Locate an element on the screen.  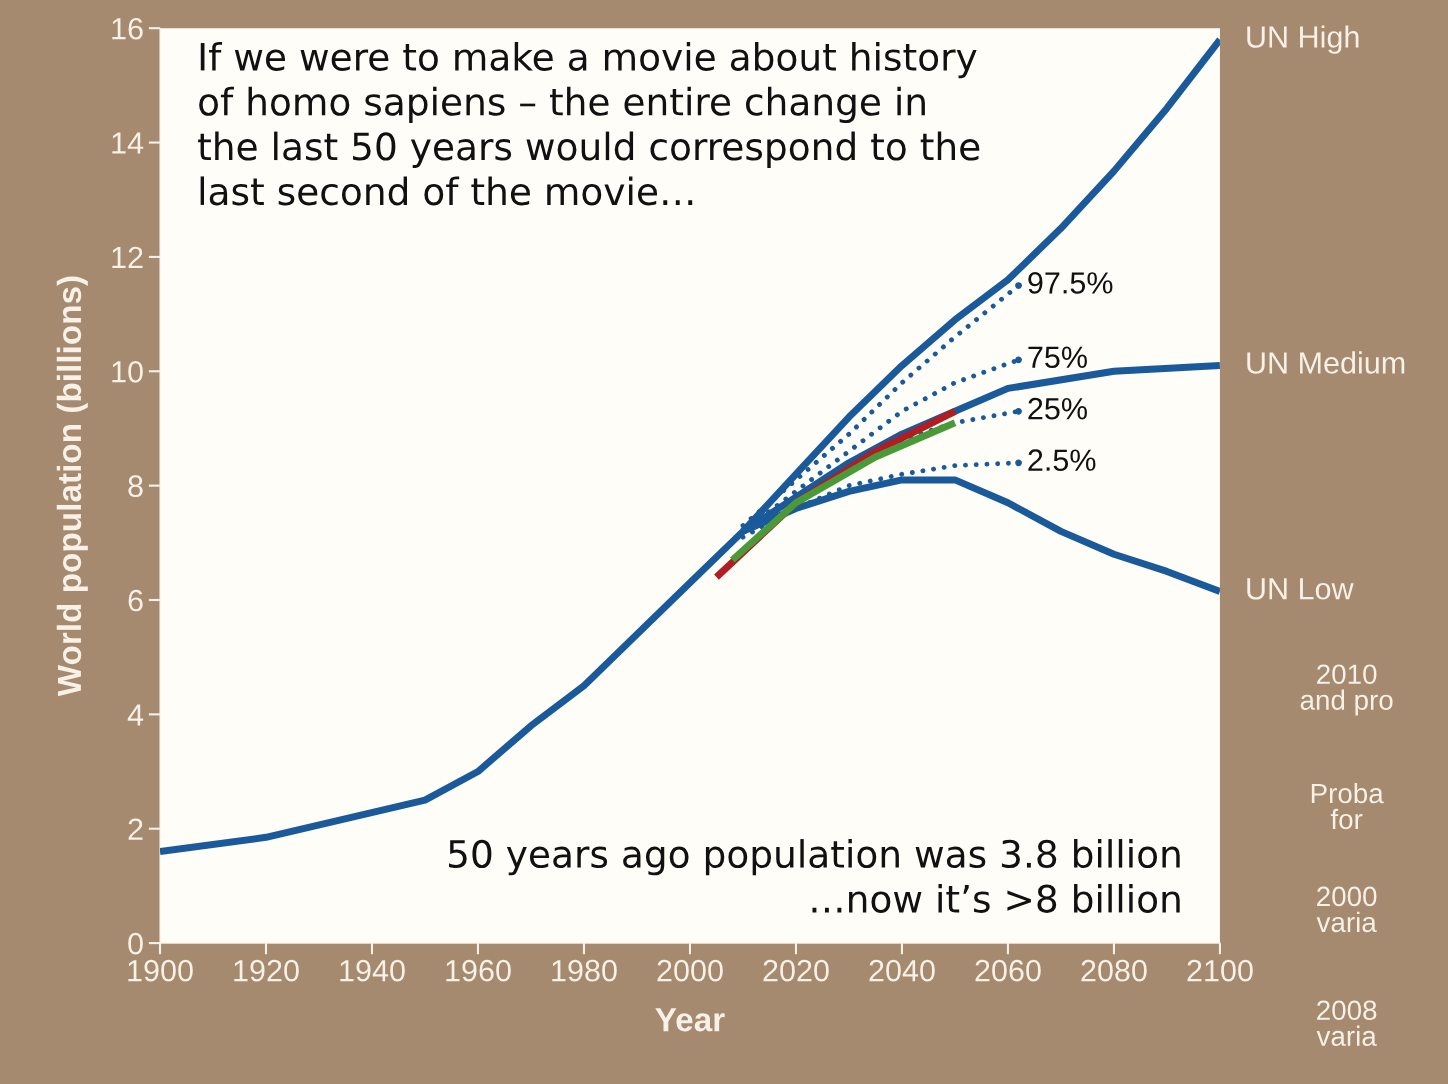
series-label: 75% is located at coordinates (1057, 357).